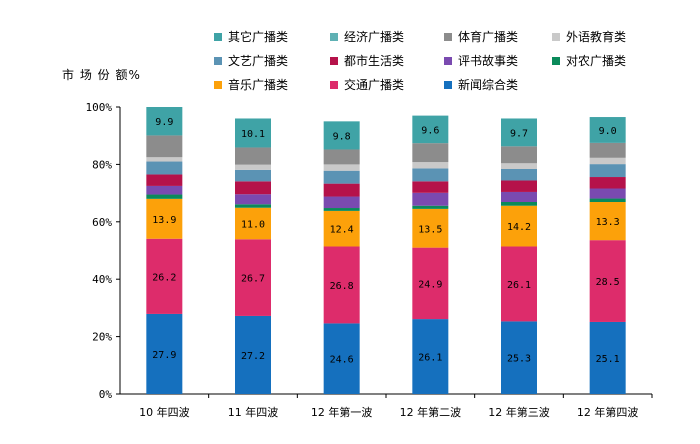 The height and width of the screenshot is (444, 700). I want to click on data-label: 13.3, so click(608, 222).